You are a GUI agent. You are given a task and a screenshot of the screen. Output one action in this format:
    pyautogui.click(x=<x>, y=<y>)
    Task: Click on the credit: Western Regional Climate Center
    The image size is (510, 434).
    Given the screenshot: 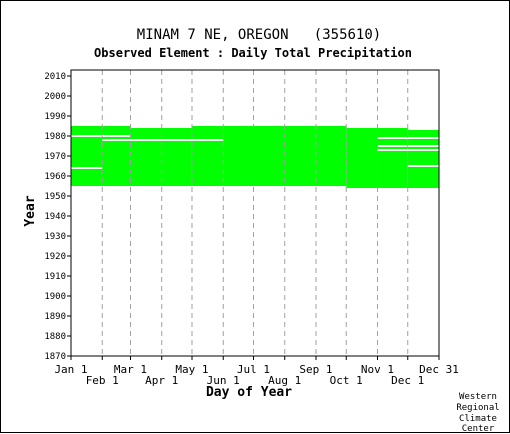 What is the action you would take?
    pyautogui.click(x=477, y=413)
    